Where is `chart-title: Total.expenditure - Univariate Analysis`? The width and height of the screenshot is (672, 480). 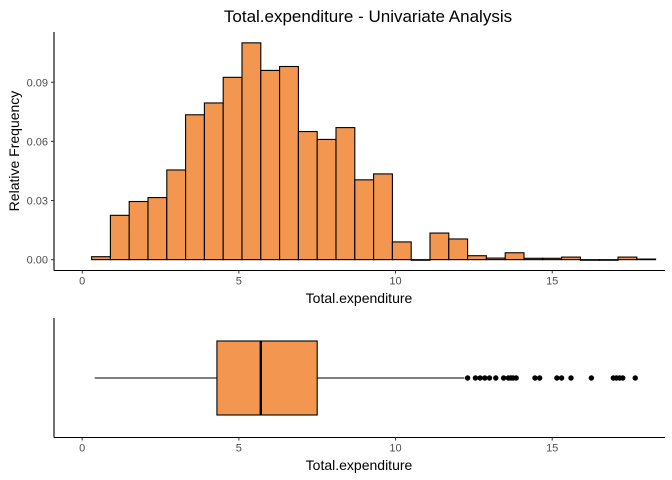 chart-title: Total.expenditure - Univariate Analysis is located at coordinates (368, 16).